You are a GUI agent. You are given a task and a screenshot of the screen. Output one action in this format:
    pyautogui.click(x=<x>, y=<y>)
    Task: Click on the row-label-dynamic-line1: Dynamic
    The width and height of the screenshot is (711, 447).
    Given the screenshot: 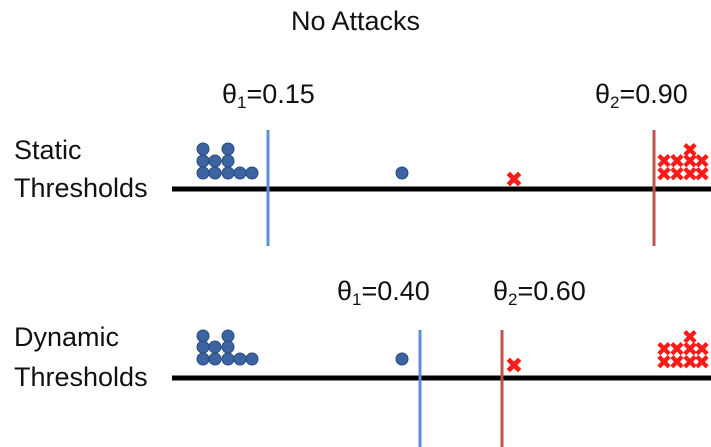 What is the action you would take?
    pyautogui.click(x=67, y=337)
    